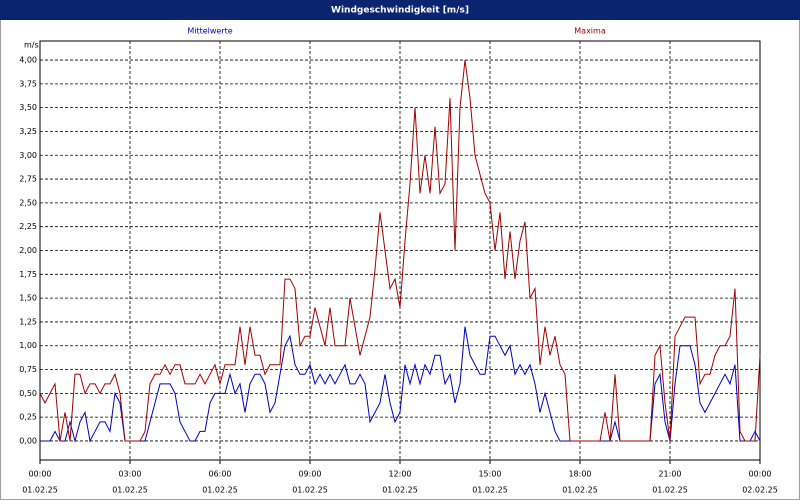 This screenshot has width=800, height=504. Describe the element at coordinates (28, 60) in the screenshot. I see `y-tick-label: 4,00` at that location.